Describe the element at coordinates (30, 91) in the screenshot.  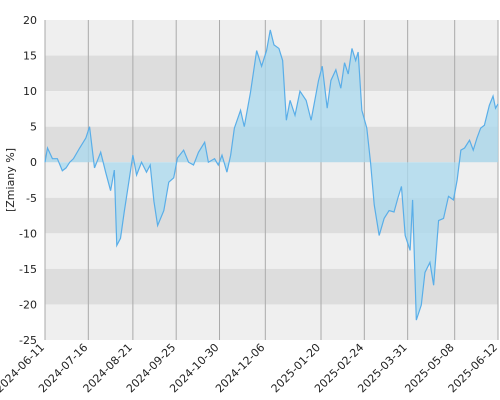
I see `y-tick-label: 10` at that location.